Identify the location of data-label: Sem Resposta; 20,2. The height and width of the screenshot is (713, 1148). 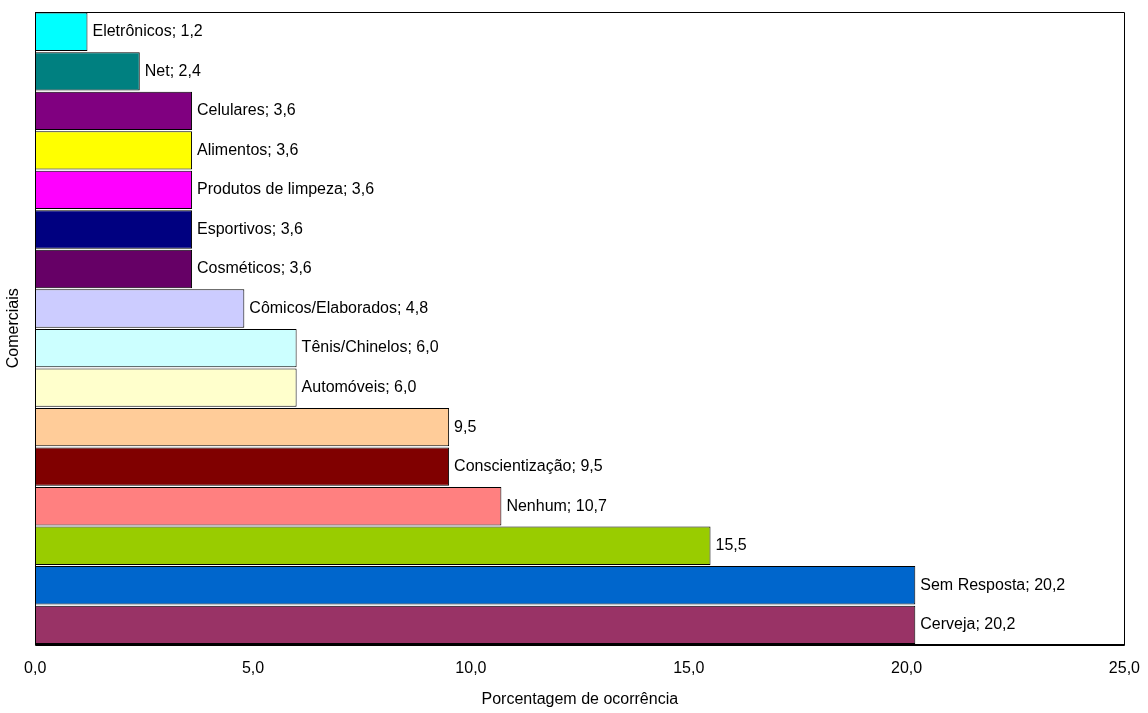
(993, 584).